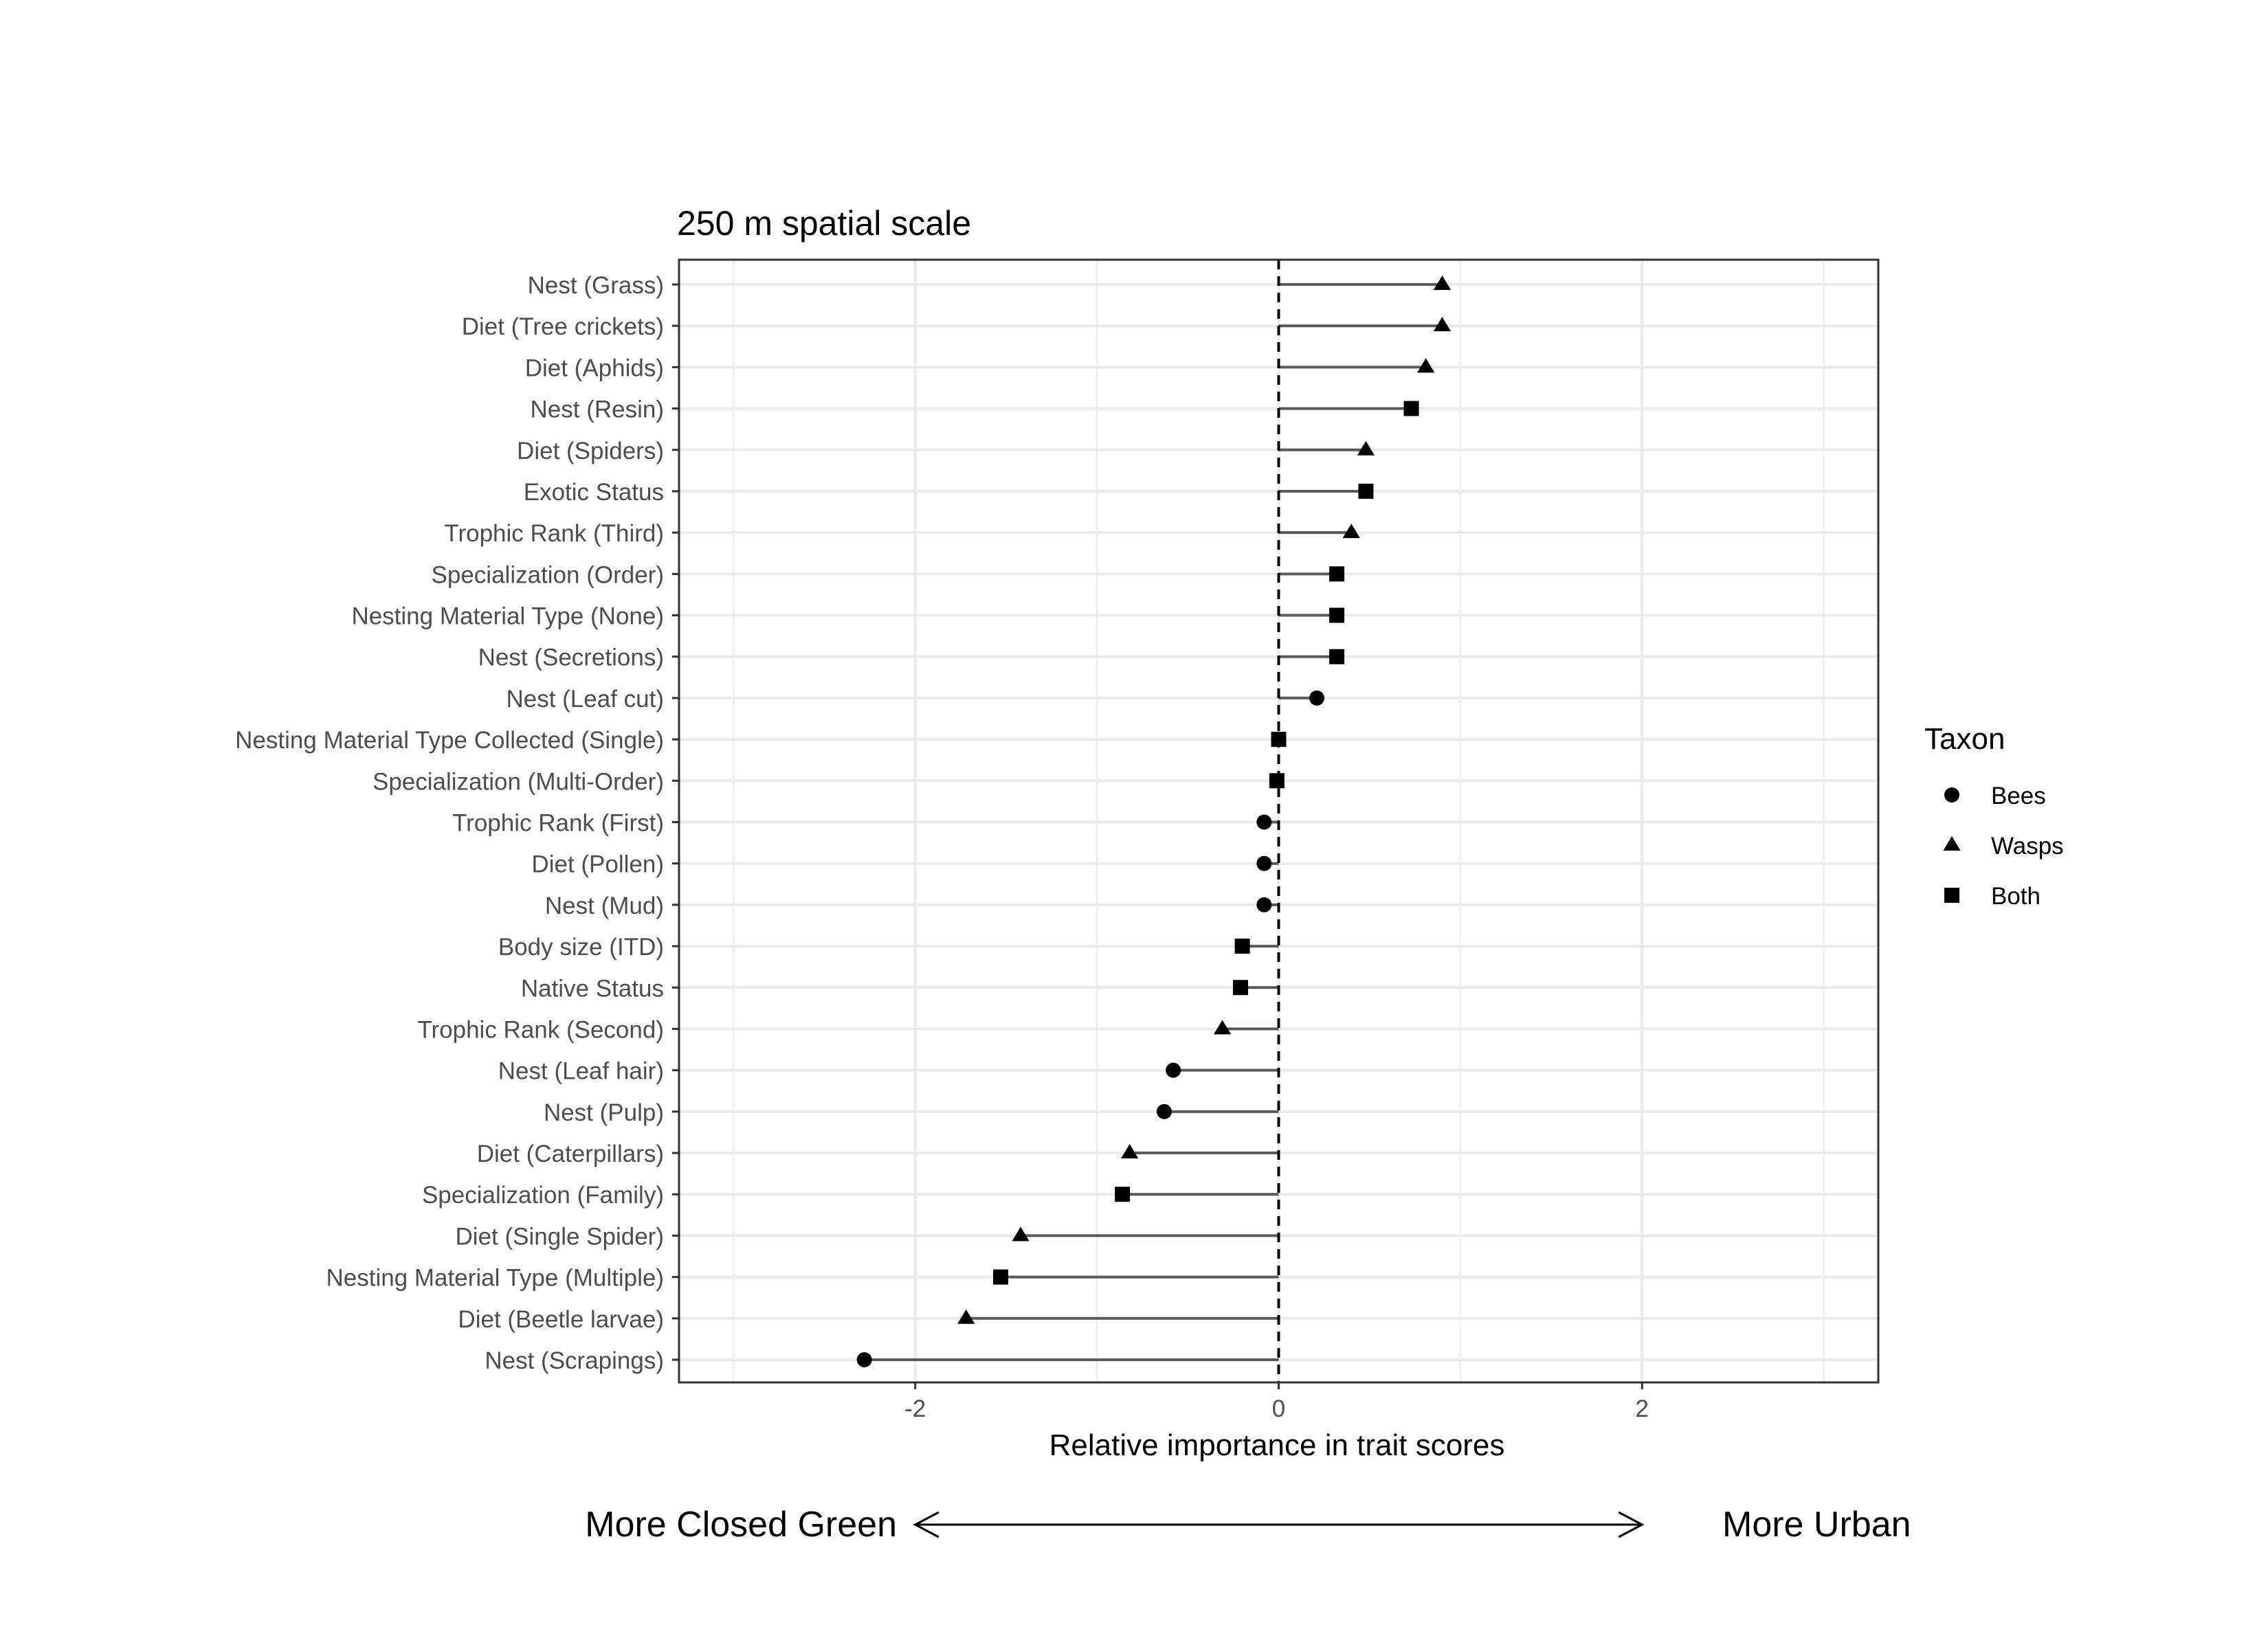 This screenshot has height=1649, width=2268. What do you see at coordinates (596, 285) in the screenshot?
I see `y-tick-label: Nest (Grass)` at bounding box center [596, 285].